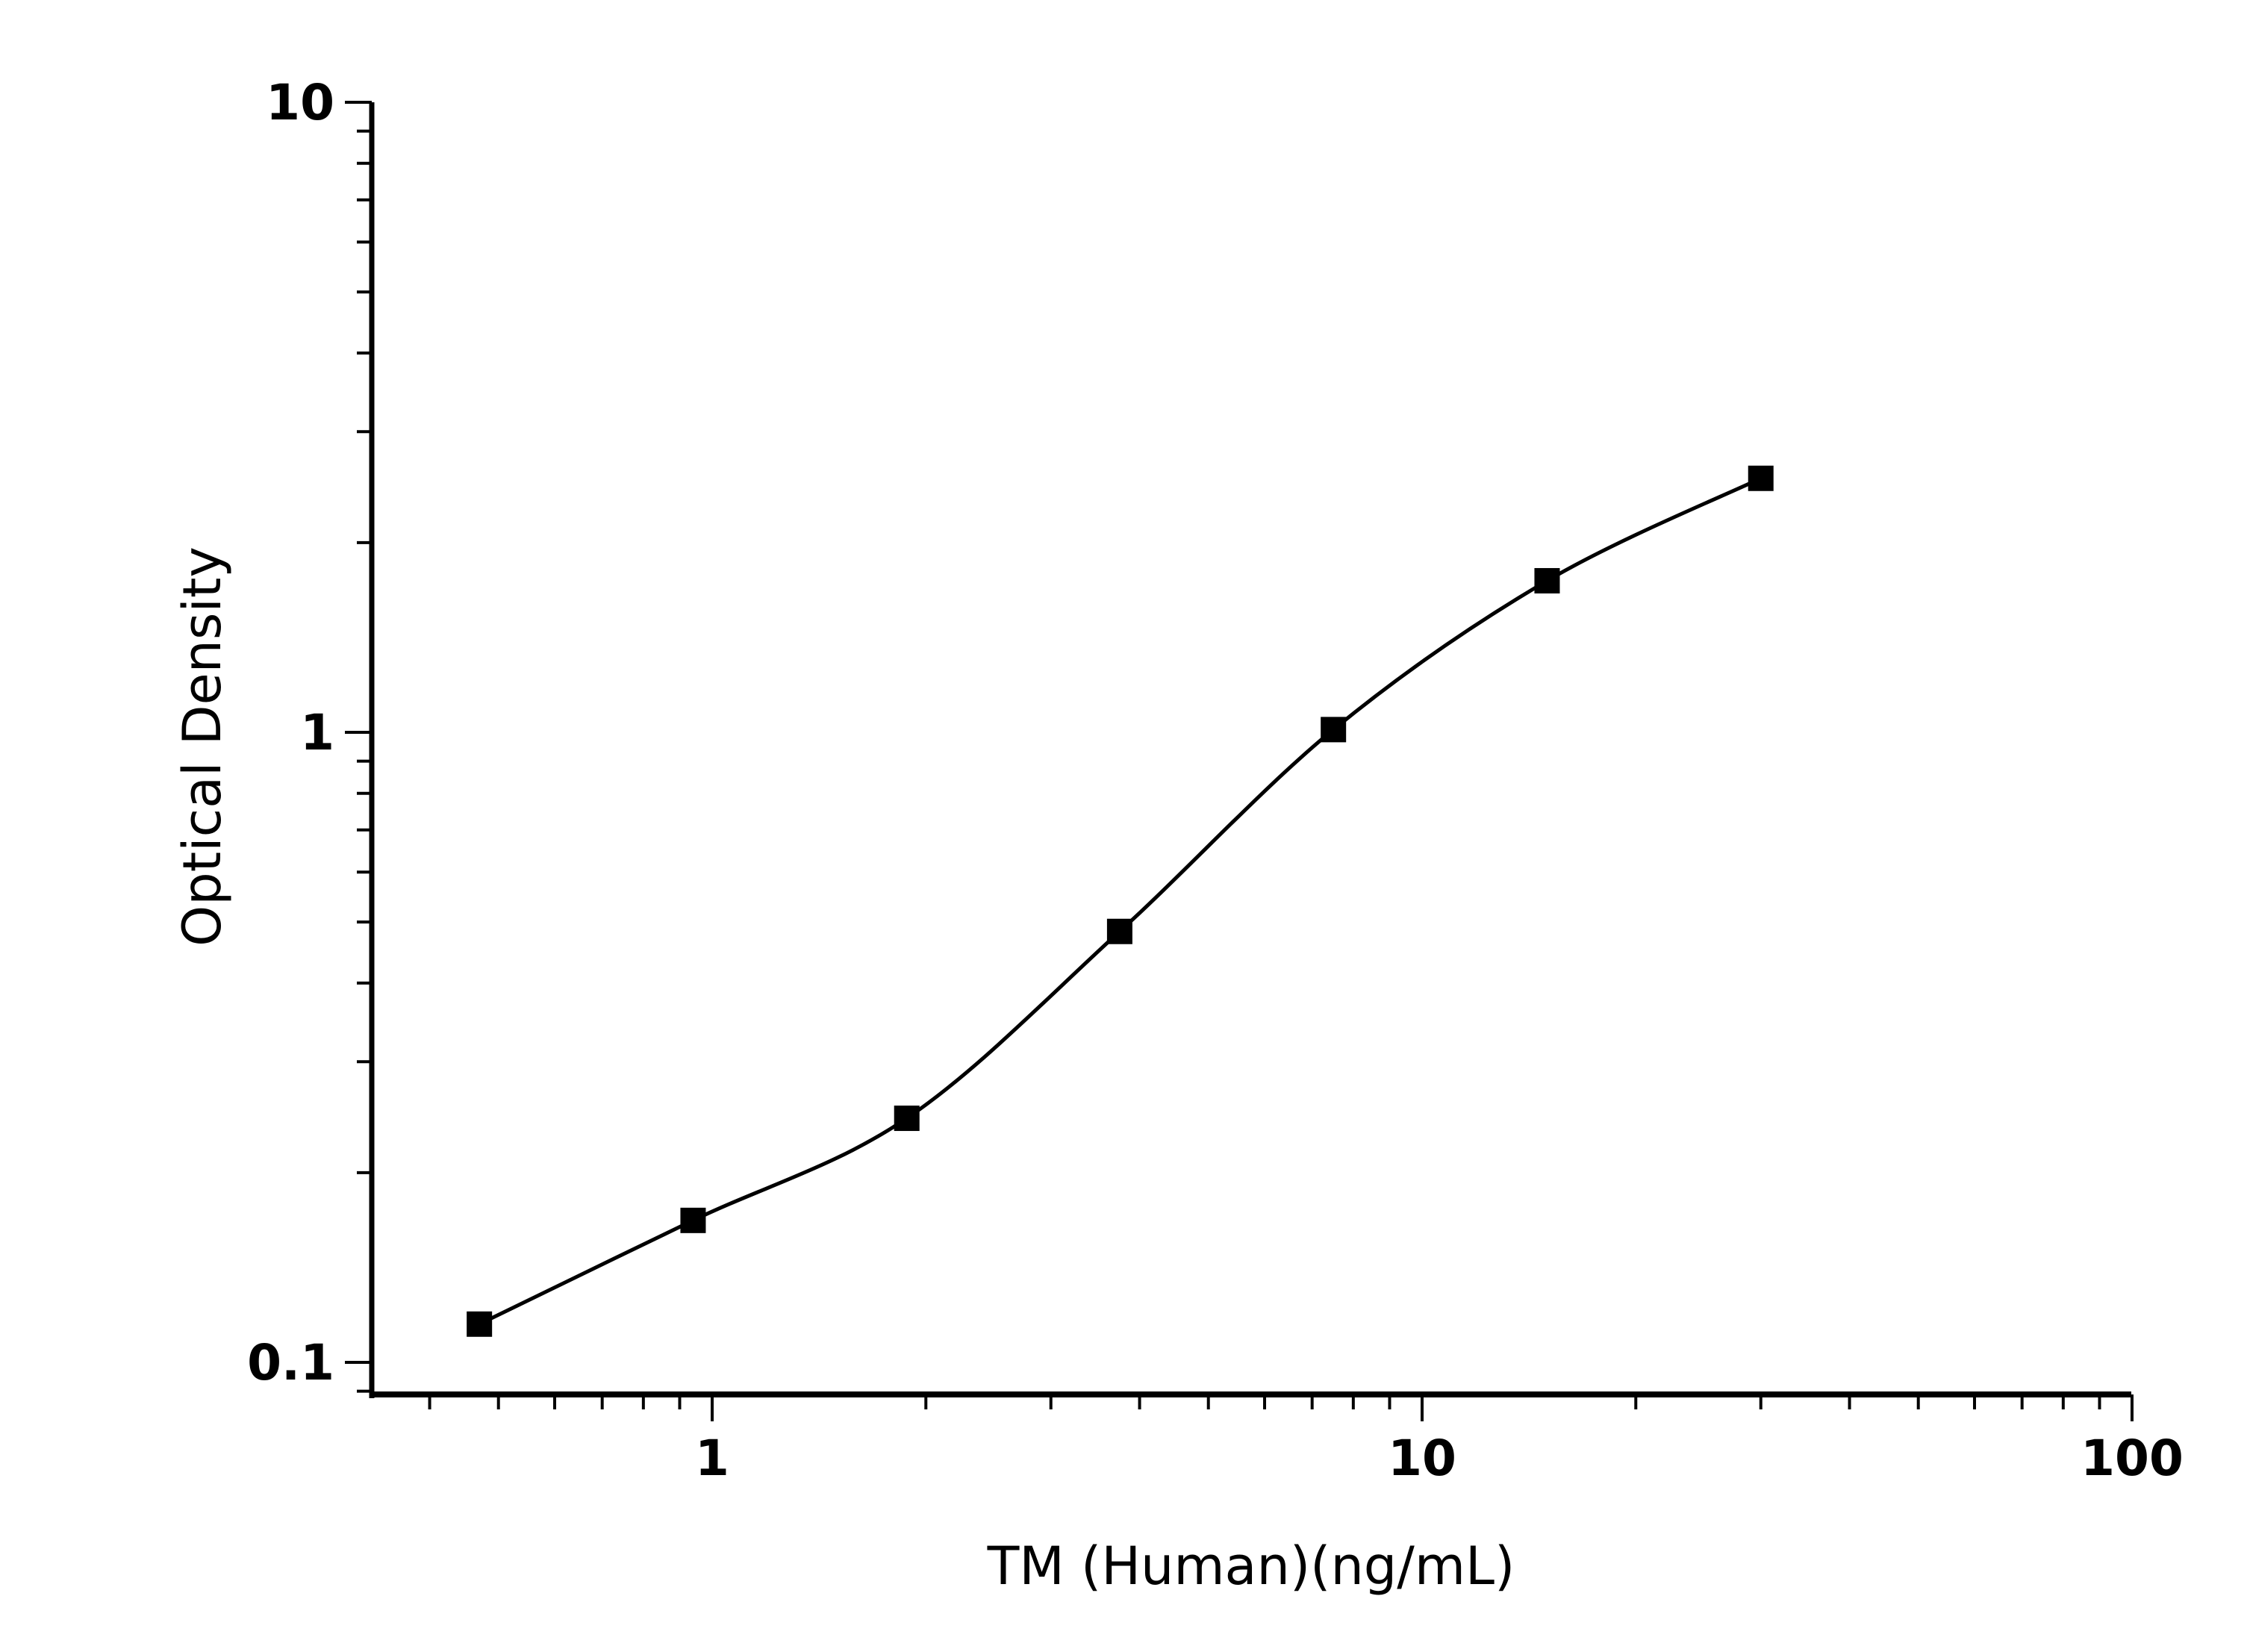 The height and width of the screenshot is (1652, 2244). What do you see at coordinates (1422, 1458) in the screenshot?
I see `x-tick-label: 10` at bounding box center [1422, 1458].